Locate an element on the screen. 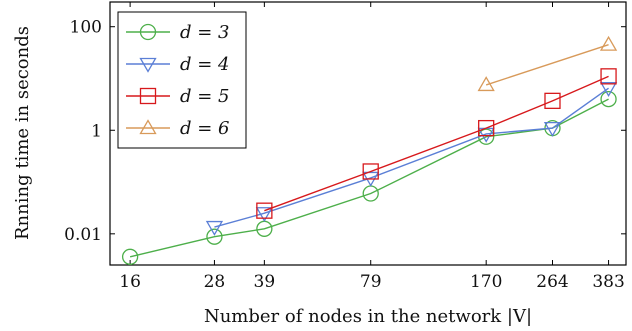 The width and height of the screenshot is (632, 331). legend-entry: d = 6 is located at coordinates (178, 128).